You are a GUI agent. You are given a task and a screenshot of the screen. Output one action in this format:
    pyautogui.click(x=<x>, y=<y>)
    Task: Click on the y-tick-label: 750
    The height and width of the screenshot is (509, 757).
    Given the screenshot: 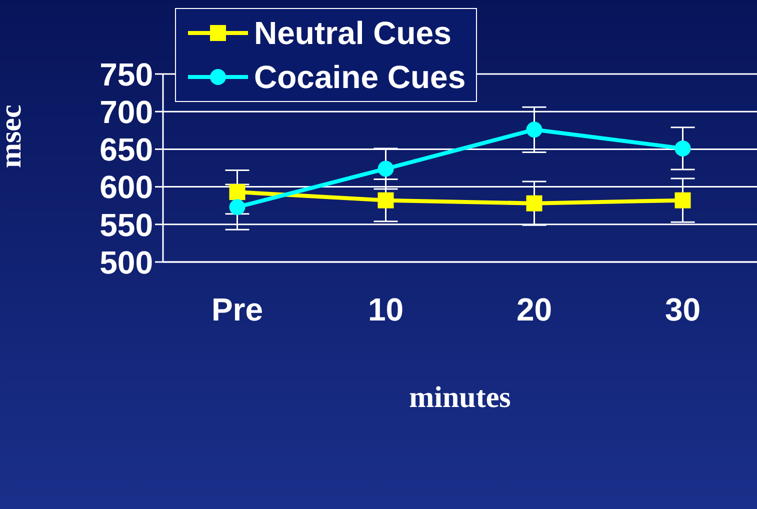 What is the action you would take?
    pyautogui.click(x=126, y=74)
    